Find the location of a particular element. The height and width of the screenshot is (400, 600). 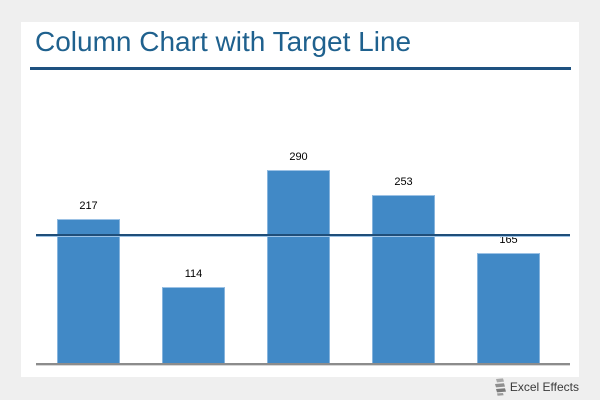

bar-value-label: 217 is located at coordinates (88, 206).